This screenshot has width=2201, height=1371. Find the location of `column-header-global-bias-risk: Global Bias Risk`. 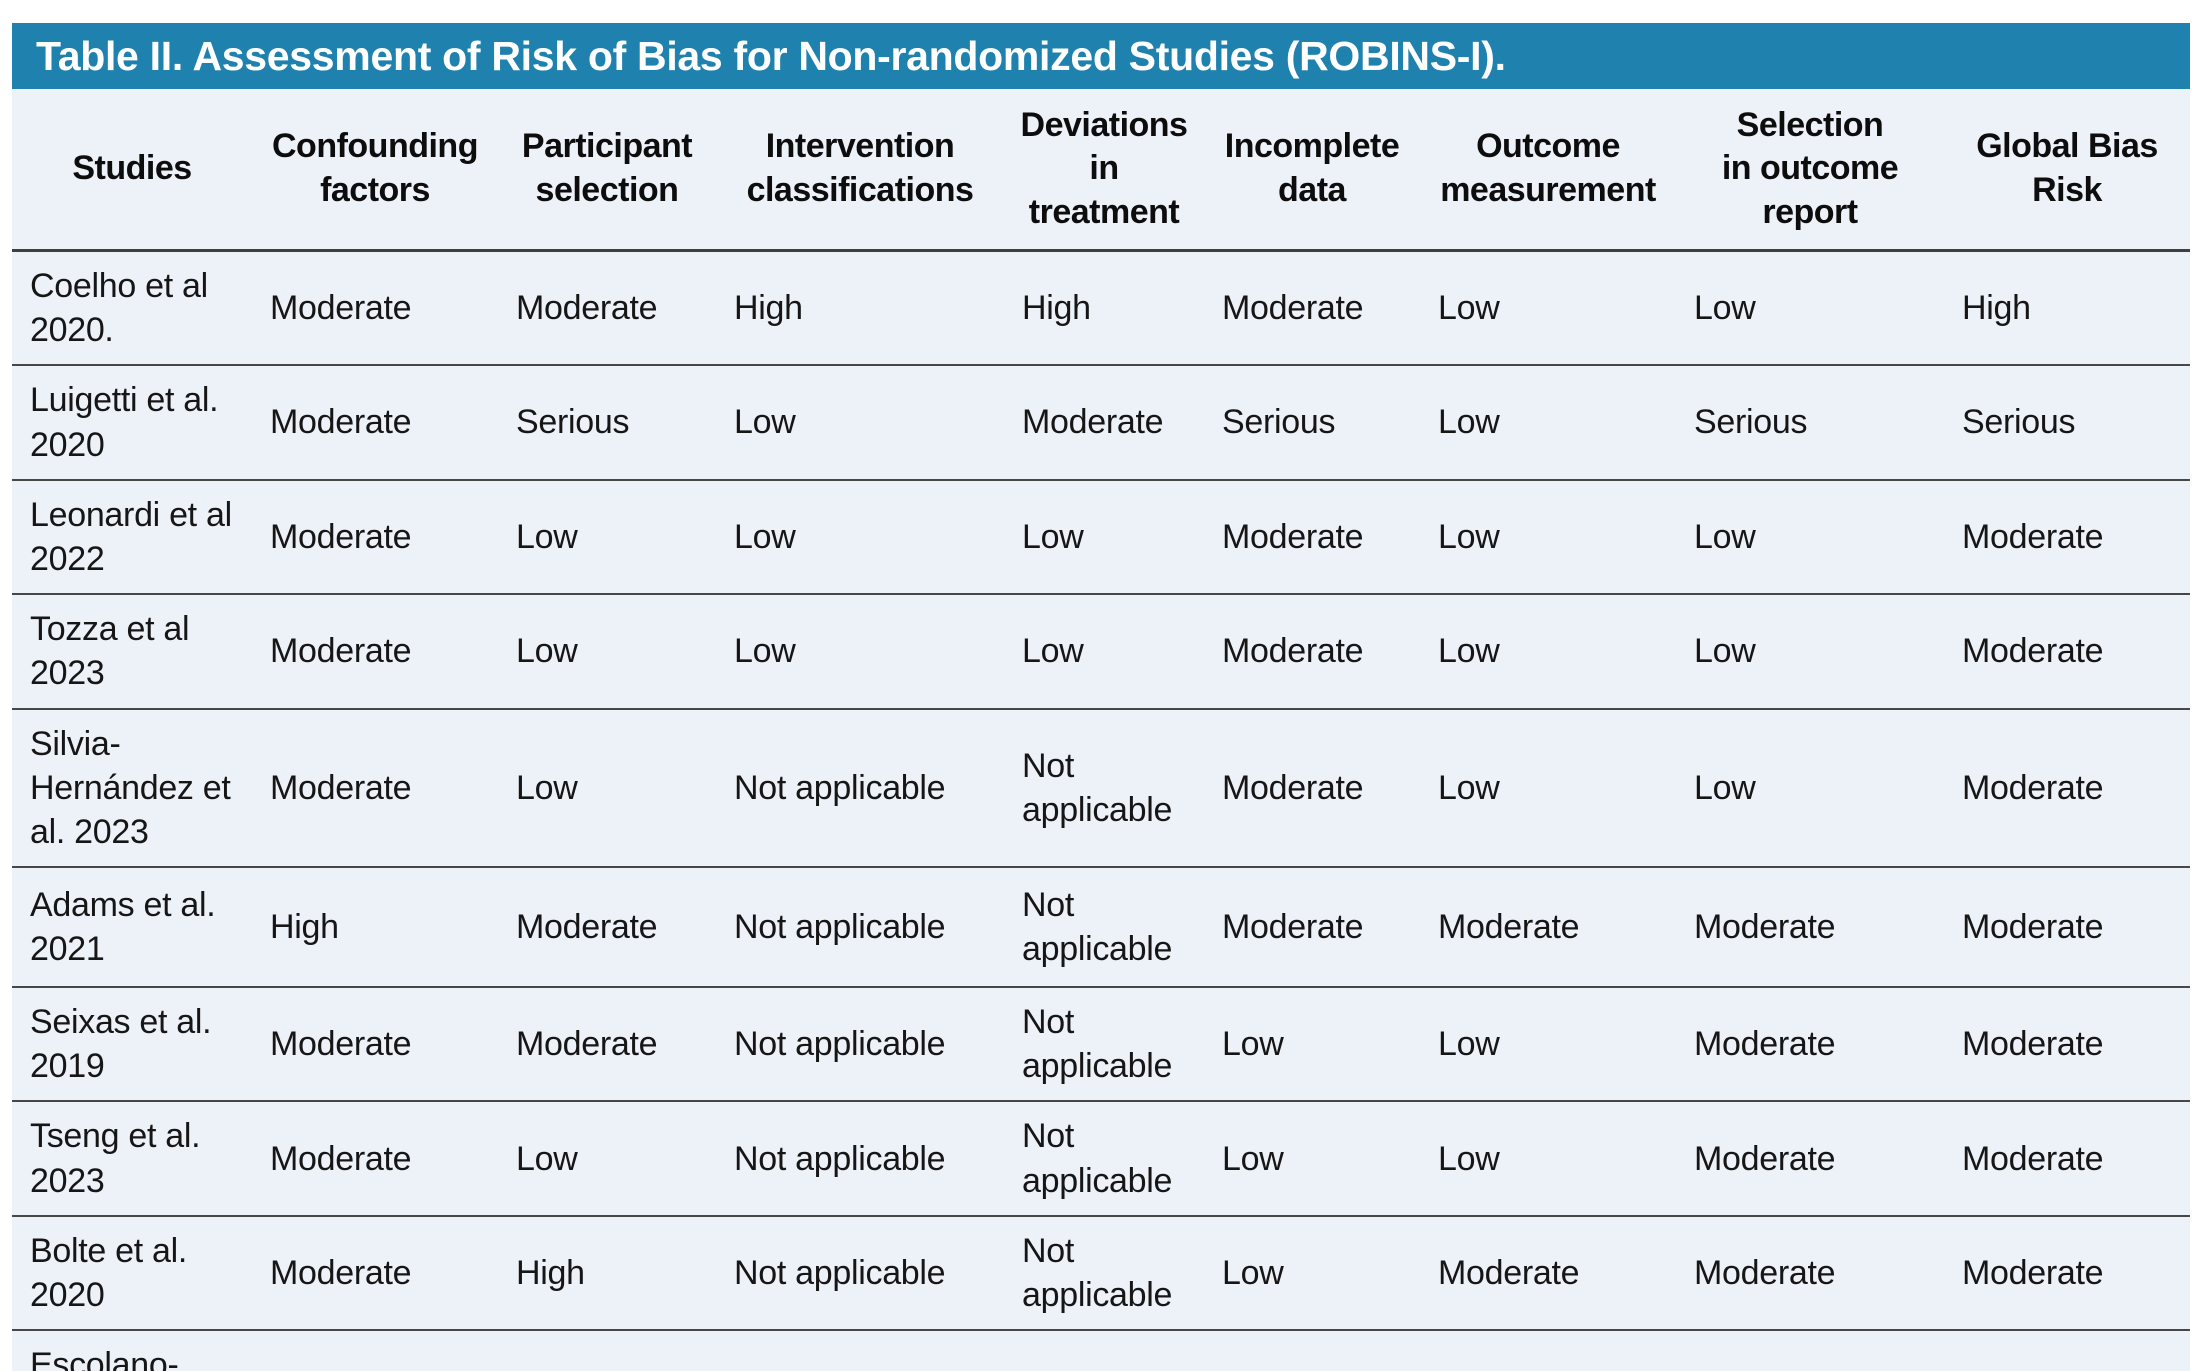

column-header-global-bias-risk: Global Bias Risk is located at coordinates (2067, 170).